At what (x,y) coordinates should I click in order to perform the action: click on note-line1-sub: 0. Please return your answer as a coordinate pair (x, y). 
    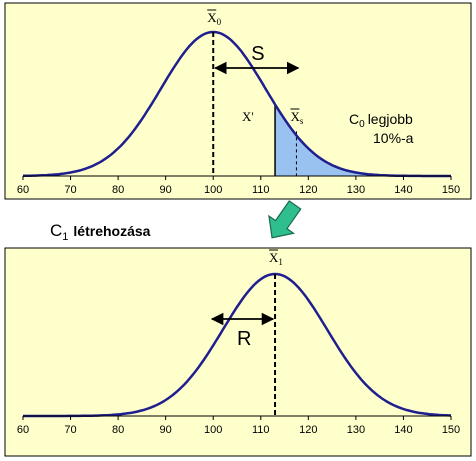
    Looking at the image, I should click on (362, 124).